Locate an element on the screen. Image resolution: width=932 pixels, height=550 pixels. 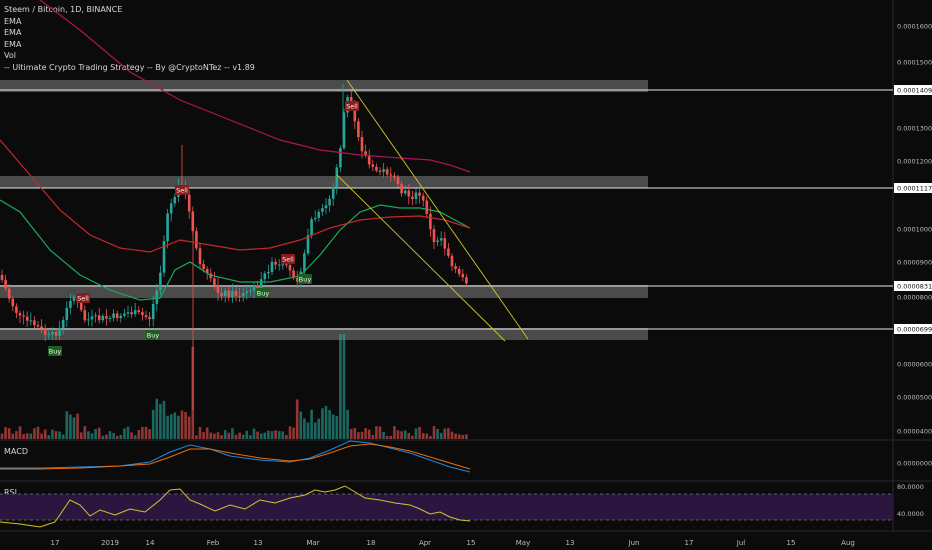
price-label-box is located at coordinates (913, 286).